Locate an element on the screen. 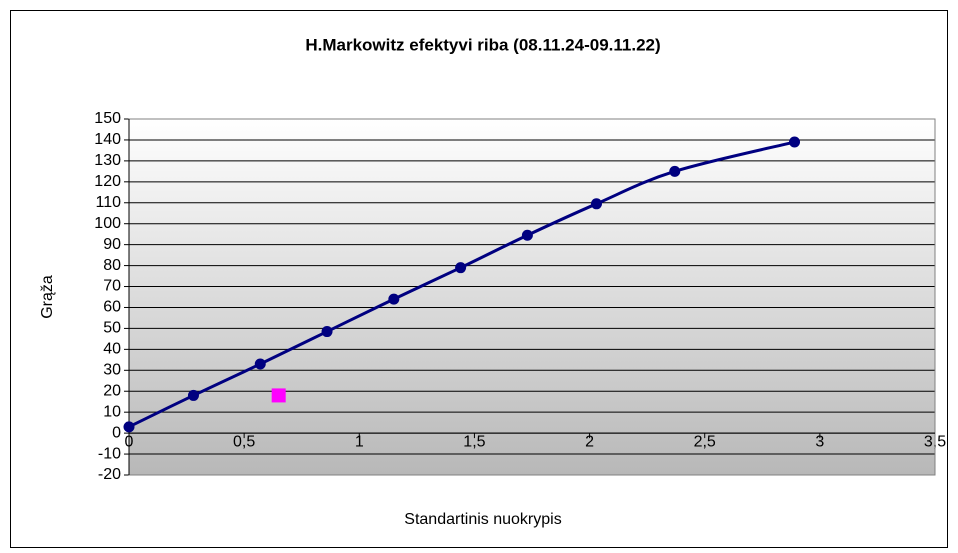  y-tick-label: -10 is located at coordinates (109, 453).